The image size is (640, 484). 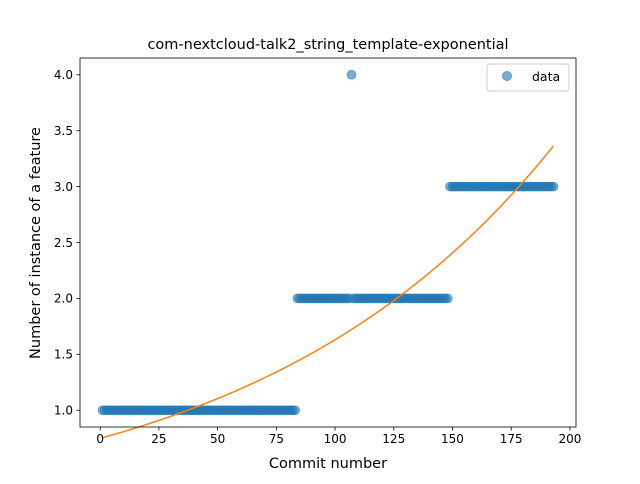 What do you see at coordinates (63, 243) in the screenshot?
I see `y-tick-label: 2.5` at bounding box center [63, 243].